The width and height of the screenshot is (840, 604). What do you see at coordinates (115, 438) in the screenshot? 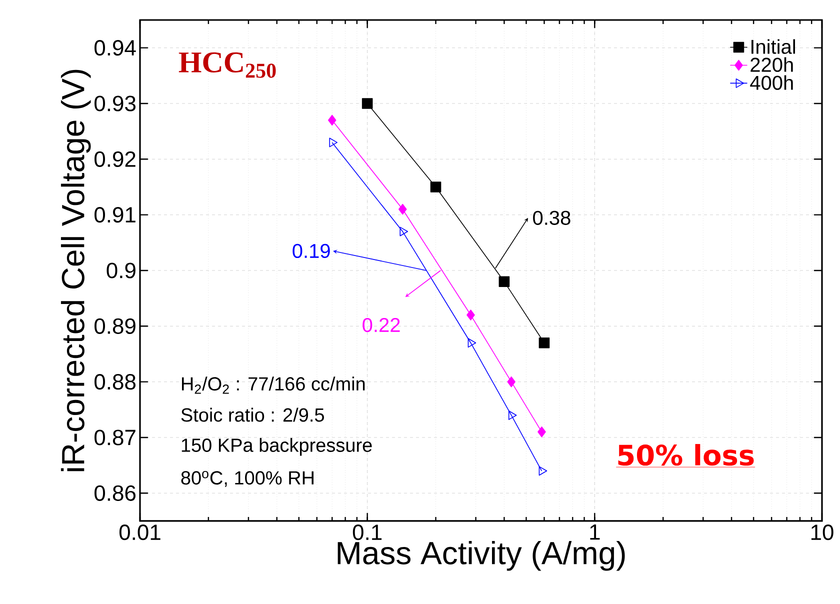
I see `y-tick-label: 0.87` at bounding box center [115, 438].